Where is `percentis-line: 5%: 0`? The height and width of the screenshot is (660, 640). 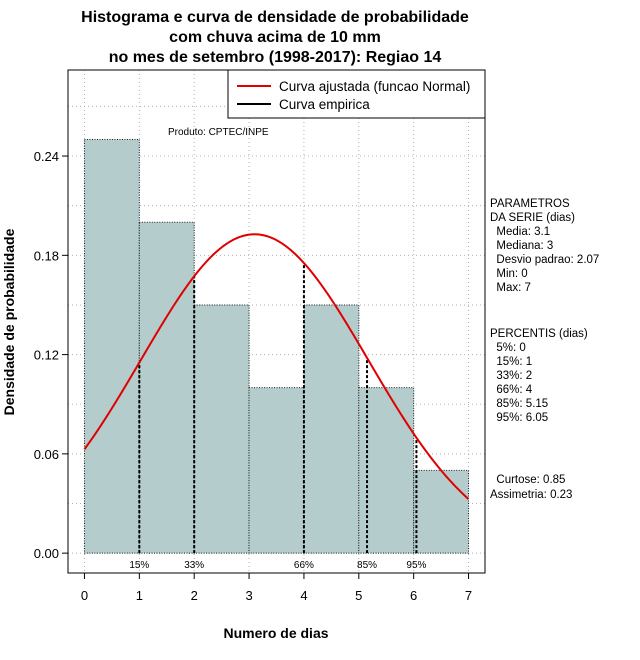
percentis-line: 5%: 0 is located at coordinates (508, 348).